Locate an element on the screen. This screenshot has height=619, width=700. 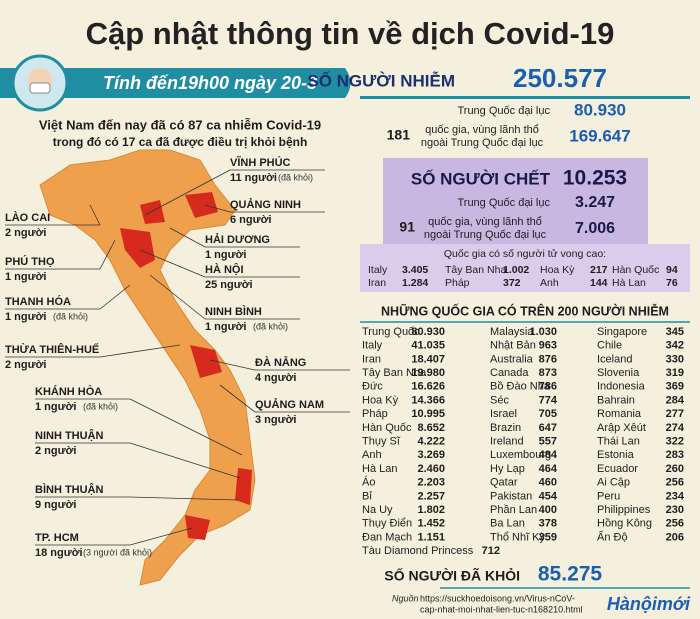
country-name: Malaysia is located at coordinates (512, 332).